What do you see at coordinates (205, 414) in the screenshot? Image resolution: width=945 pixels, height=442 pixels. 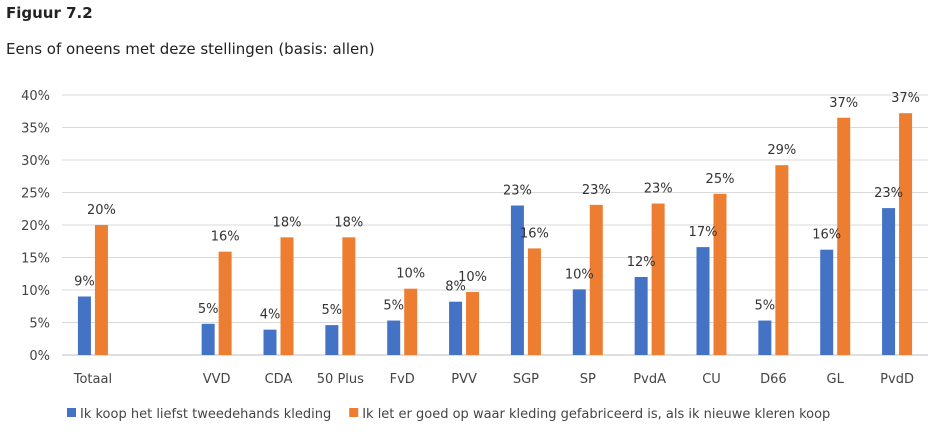 I see `legend-label: Ik koop het liefst tweedehands kleding` at bounding box center [205, 414].